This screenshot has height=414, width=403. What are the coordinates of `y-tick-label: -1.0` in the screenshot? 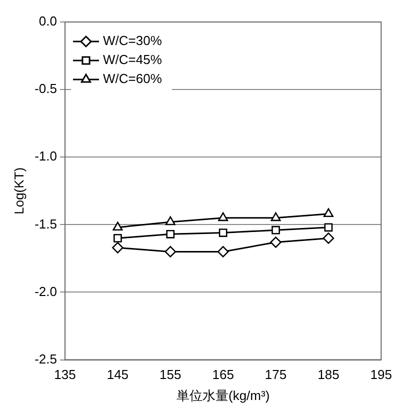 It's located at (45, 156).